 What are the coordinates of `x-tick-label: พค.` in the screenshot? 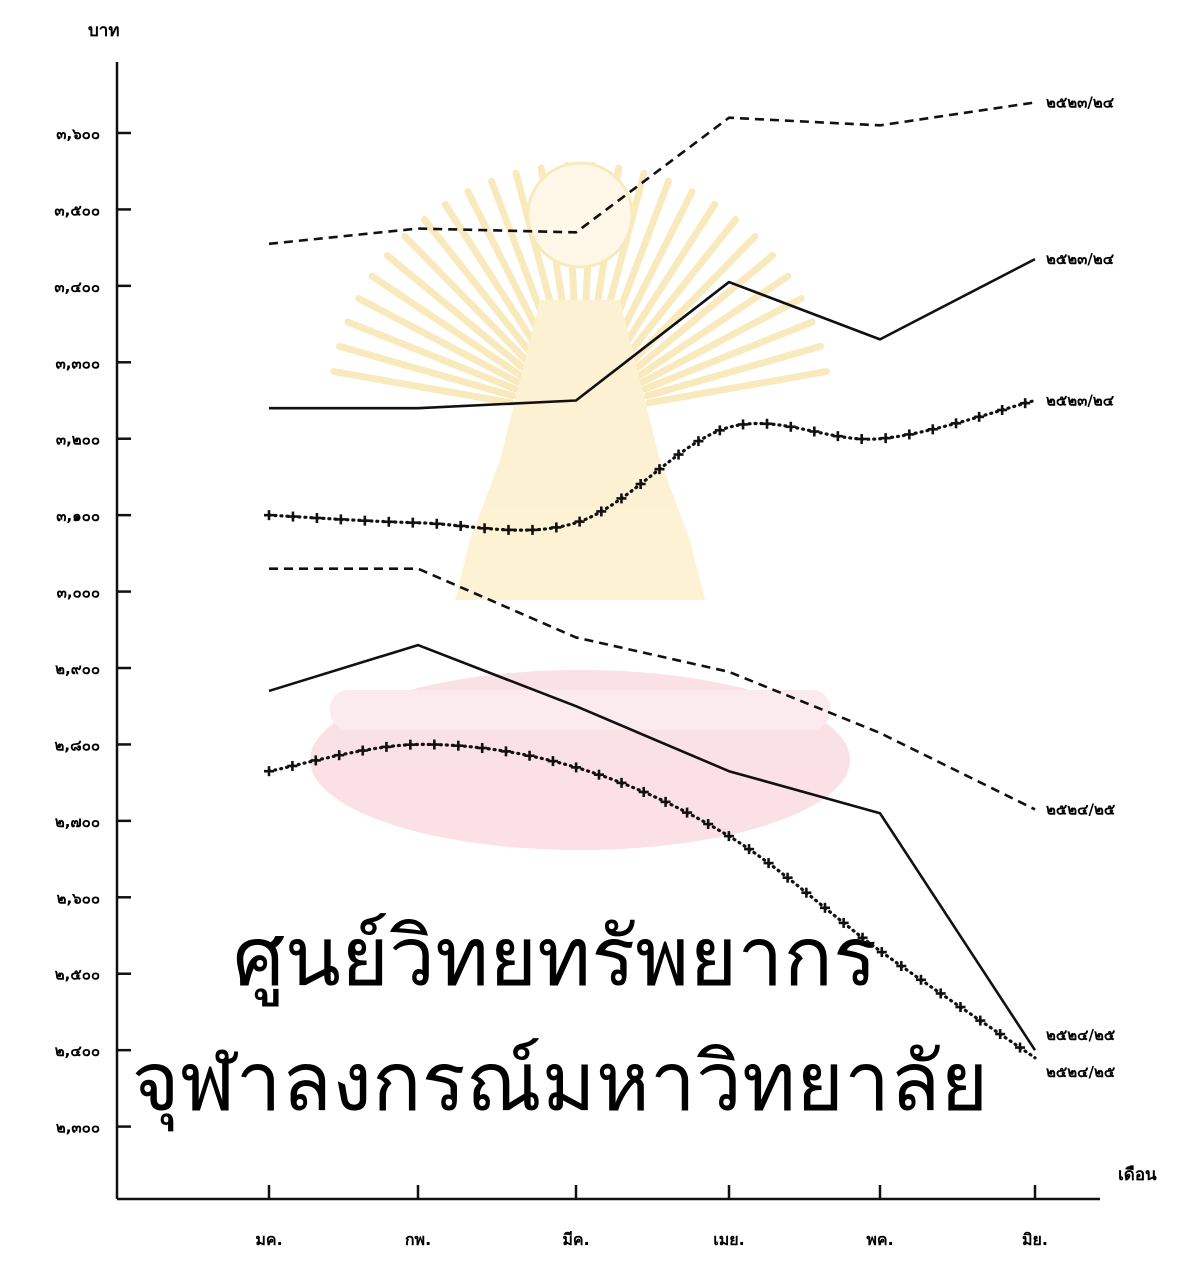 It's located at (879, 1239).